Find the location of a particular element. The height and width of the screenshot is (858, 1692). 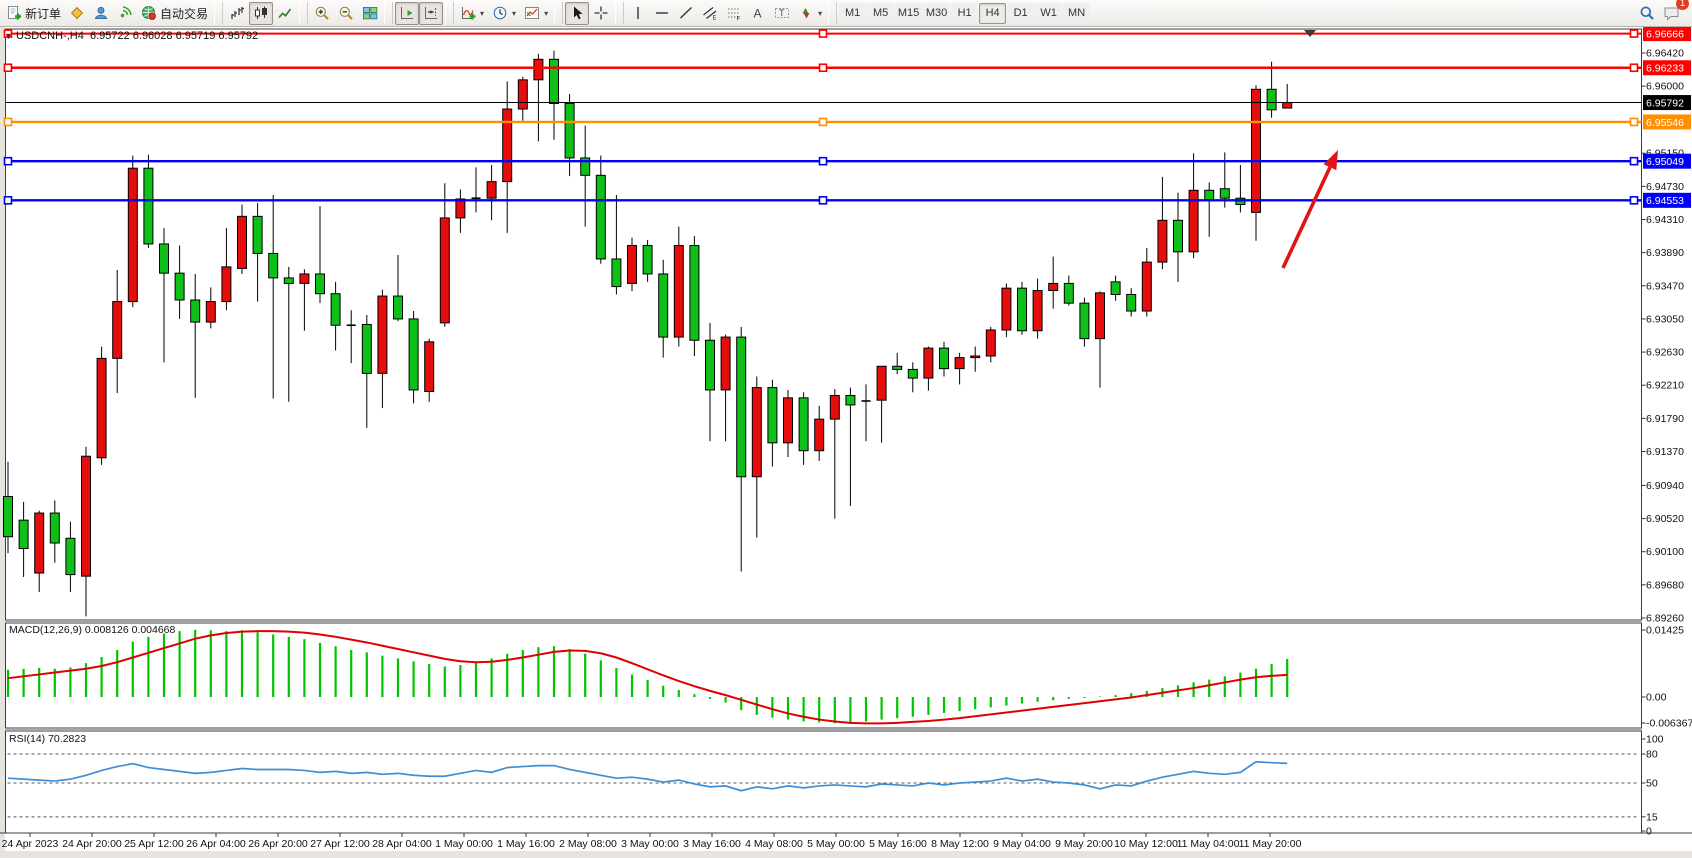

chart-shift-marker-icon is located at coordinates (1310, 33).